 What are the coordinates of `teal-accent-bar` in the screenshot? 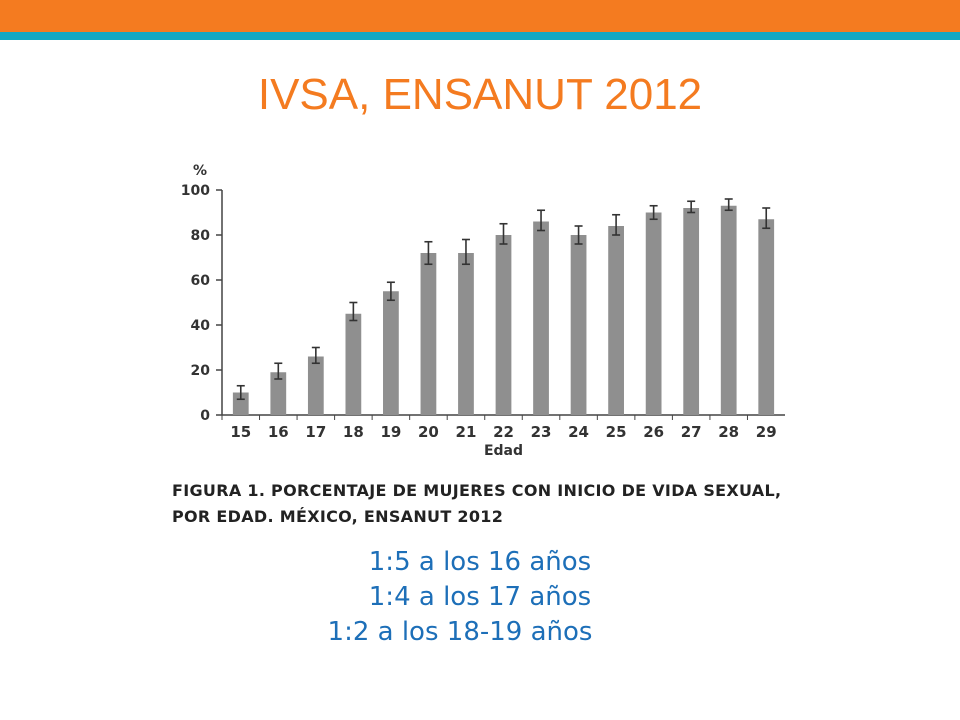 It's located at (480, 36).